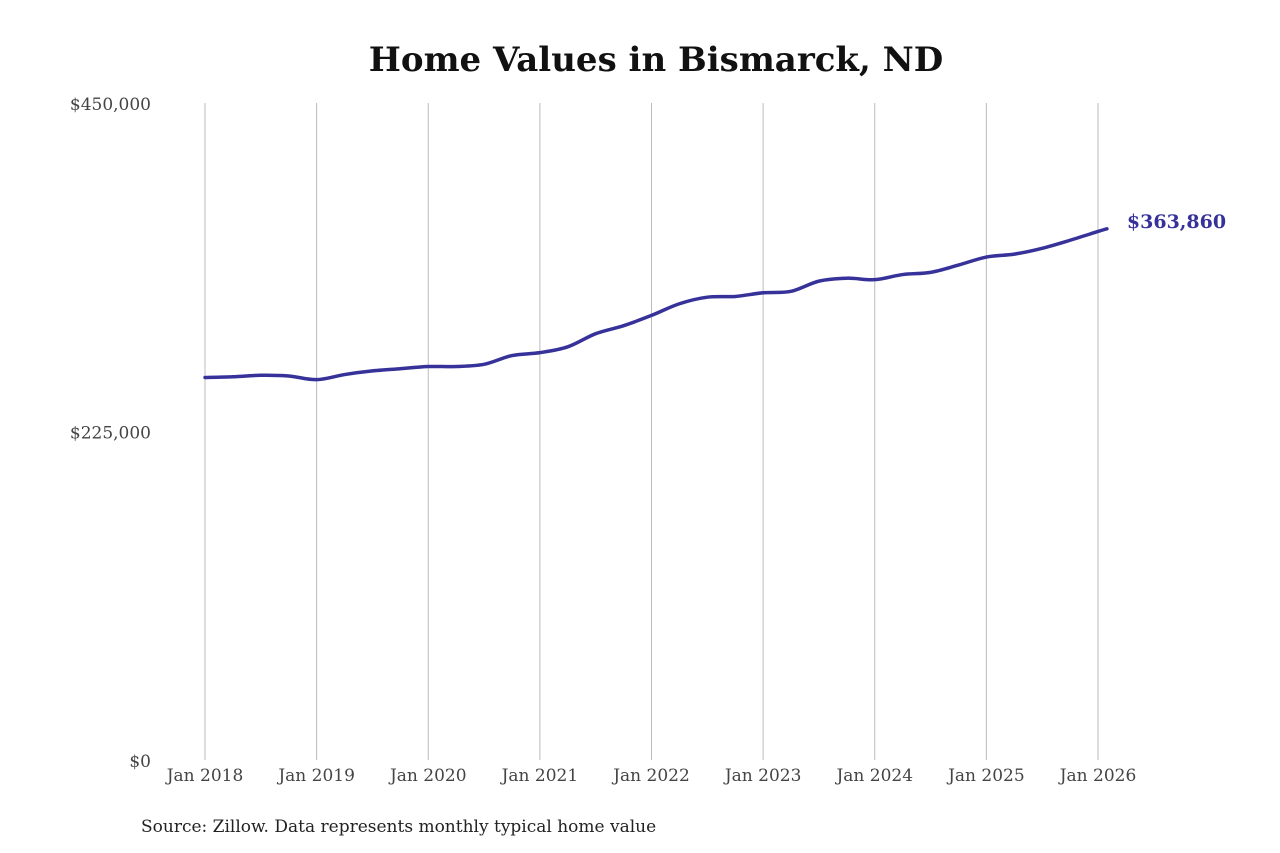 Image resolution: width=1280 pixels, height=853 pixels. Describe the element at coordinates (204, 776) in the screenshot. I see `x-tick-label: Jan 2018` at that location.